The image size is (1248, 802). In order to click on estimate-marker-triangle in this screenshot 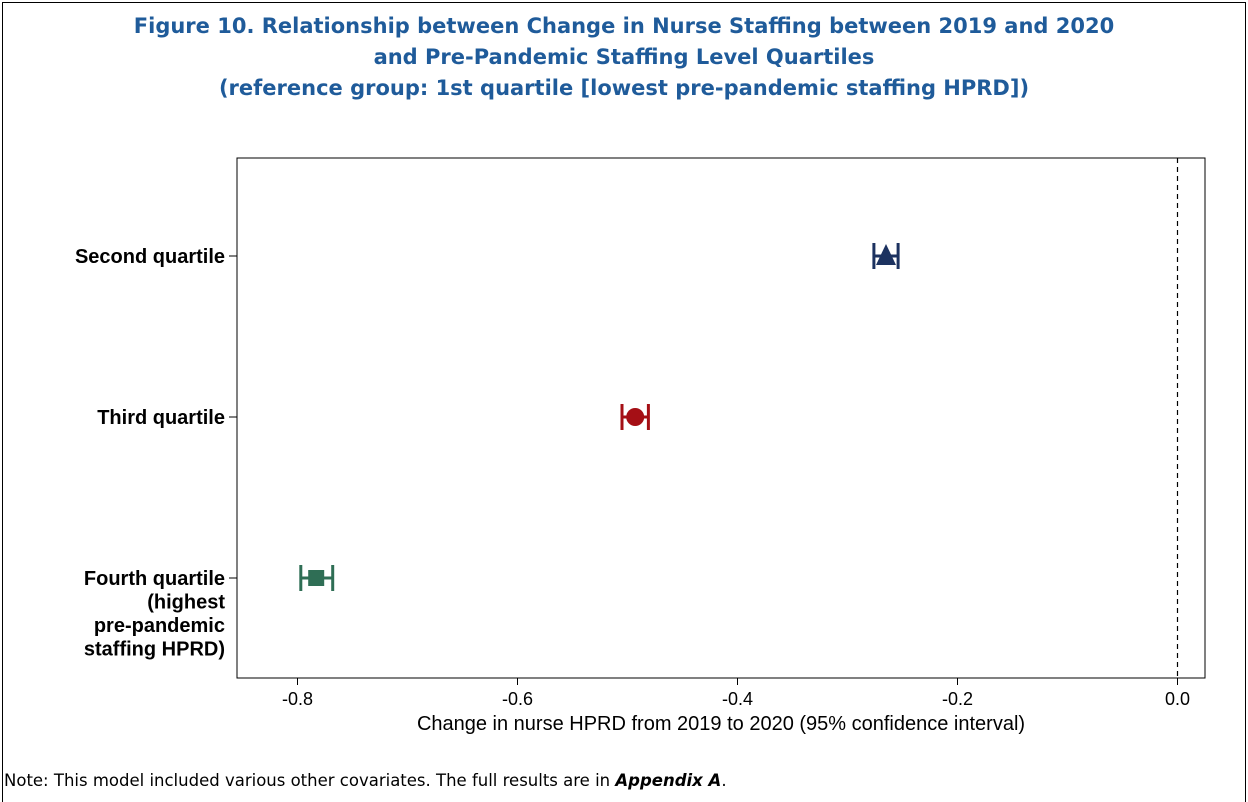, I will do `click(886, 254)`.